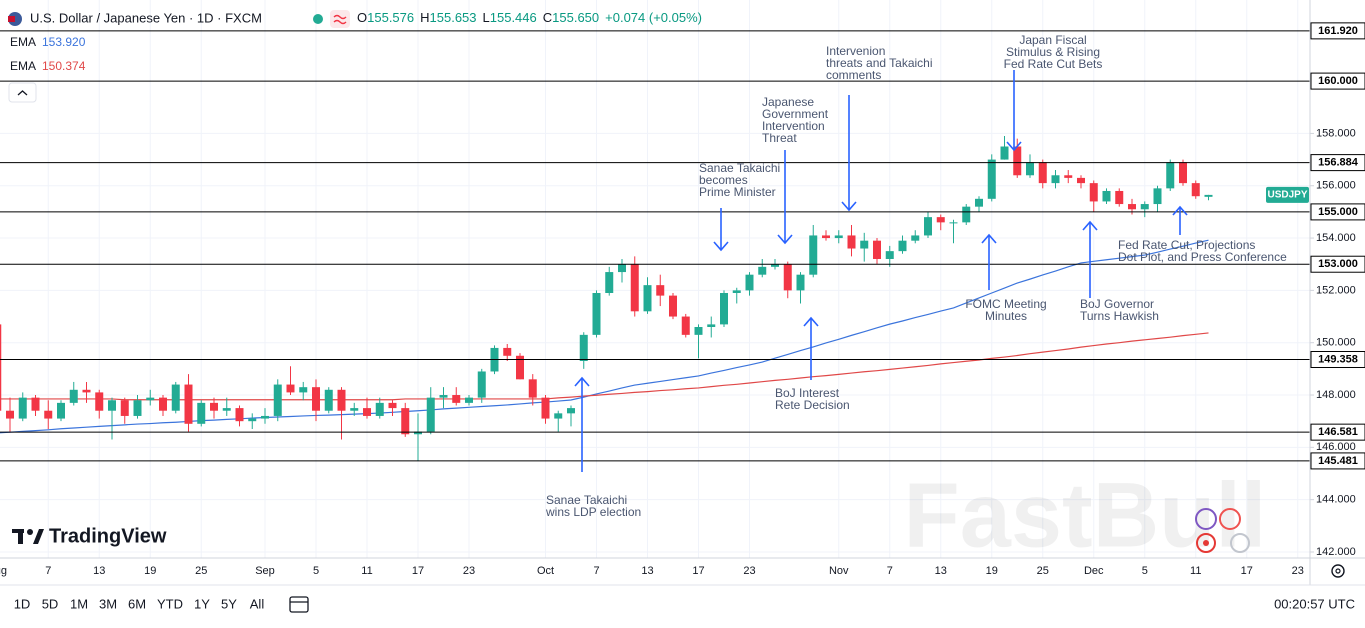 The height and width of the screenshot is (628, 1365). Describe the element at coordinates (1222, 530) in the screenshot. I see `watermark-icons` at that location.